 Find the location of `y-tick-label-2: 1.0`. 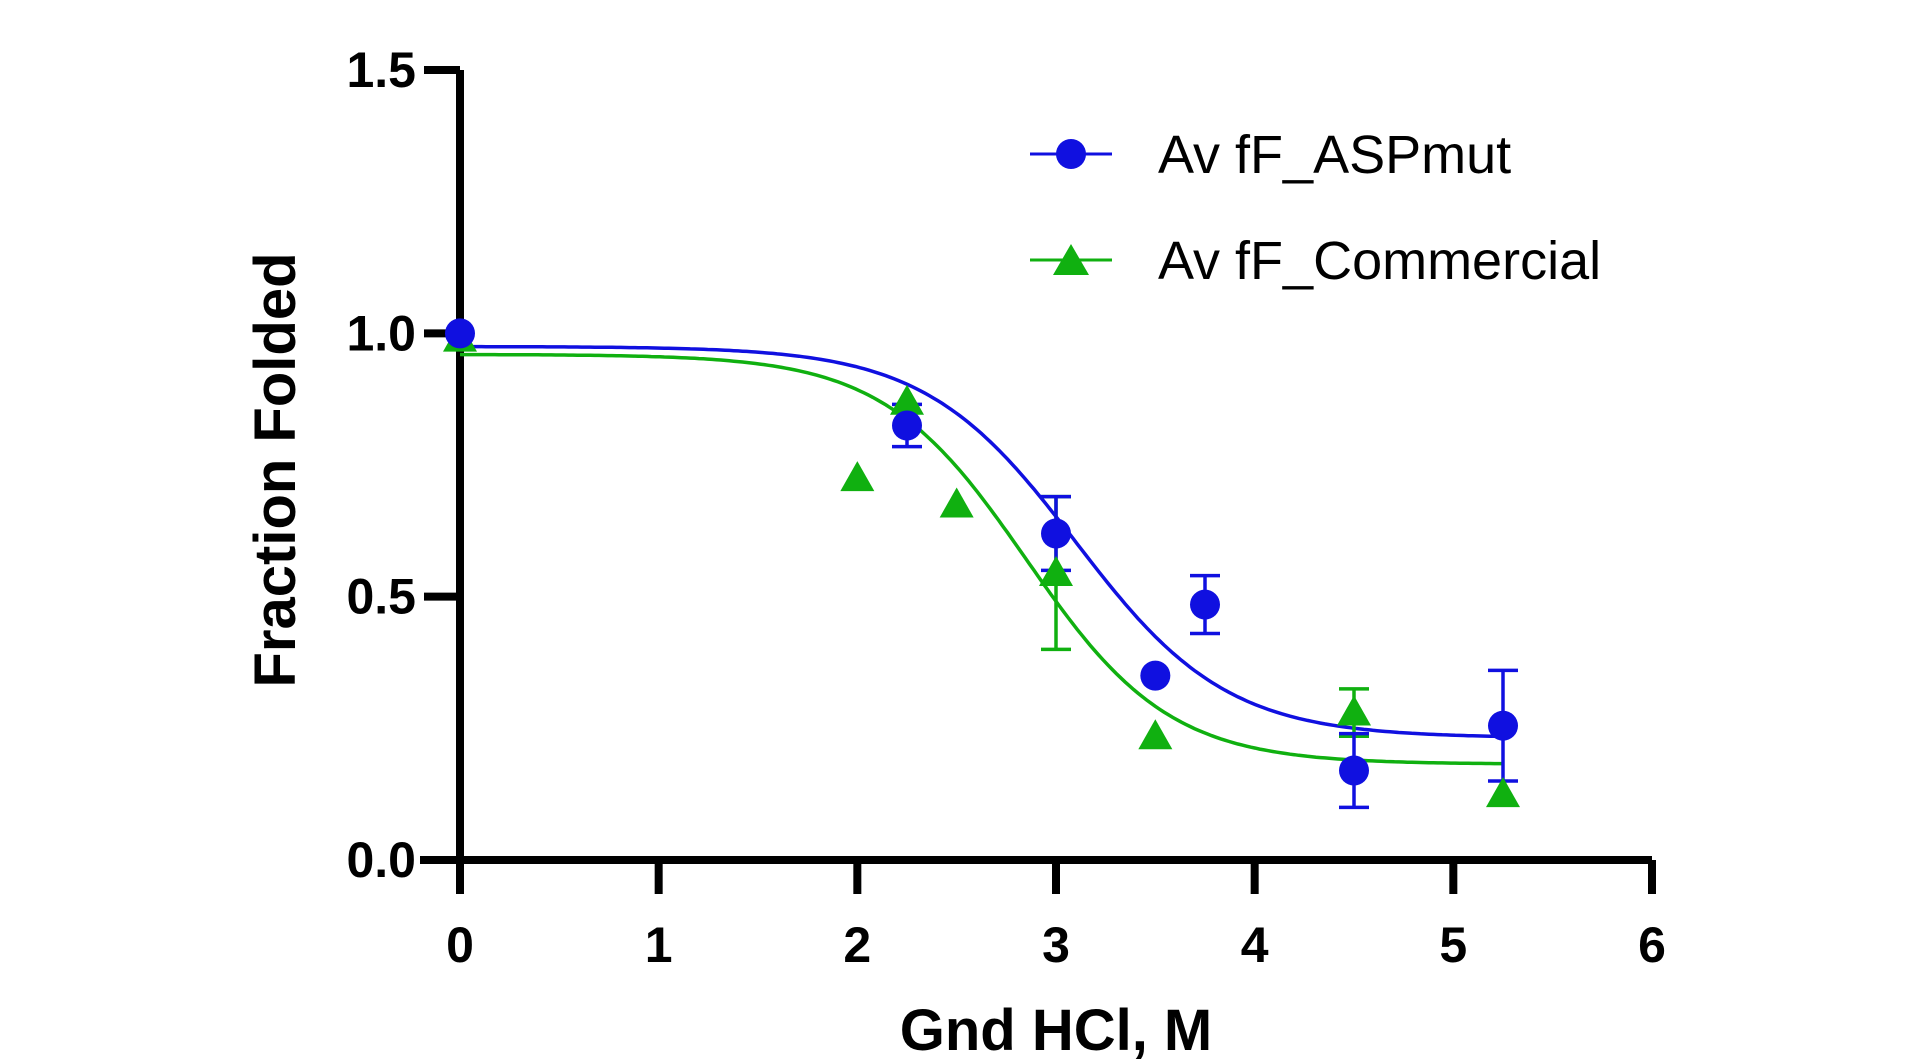

y-tick-label-2: 1.0 is located at coordinates (381, 333).